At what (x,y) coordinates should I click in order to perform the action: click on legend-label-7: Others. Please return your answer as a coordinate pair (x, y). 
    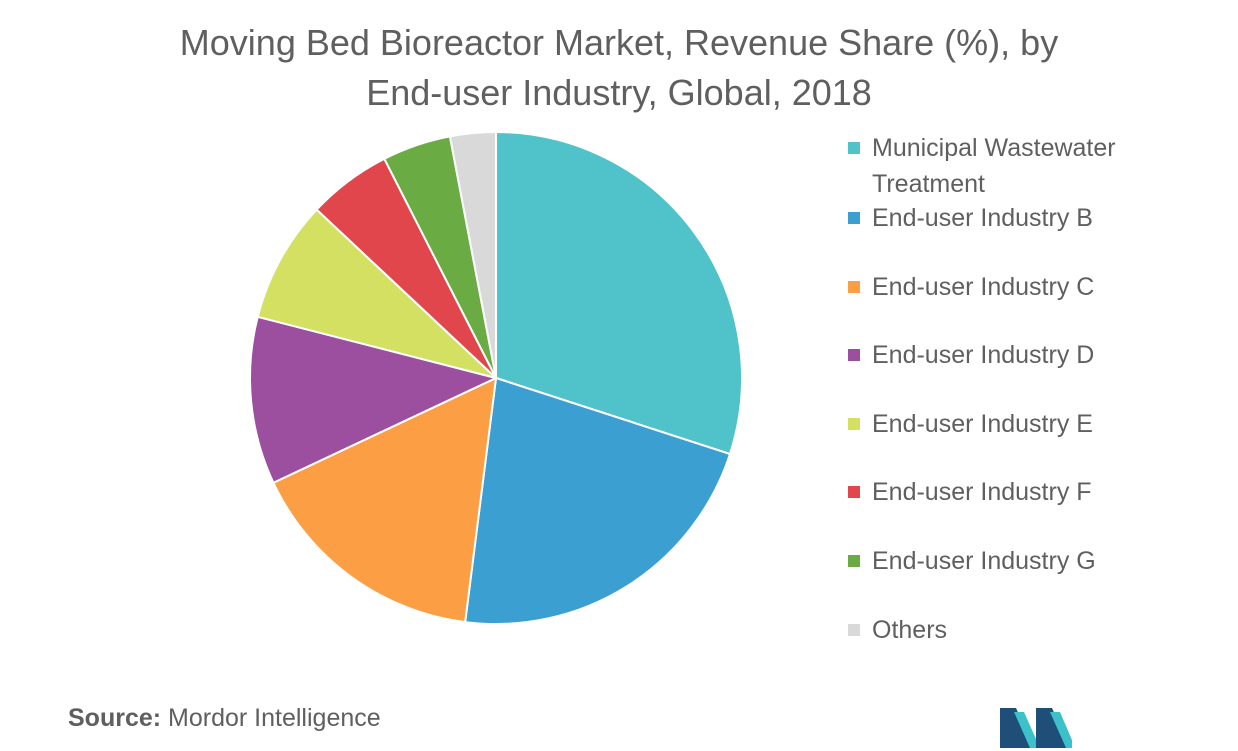
    Looking at the image, I should click on (1042, 630).